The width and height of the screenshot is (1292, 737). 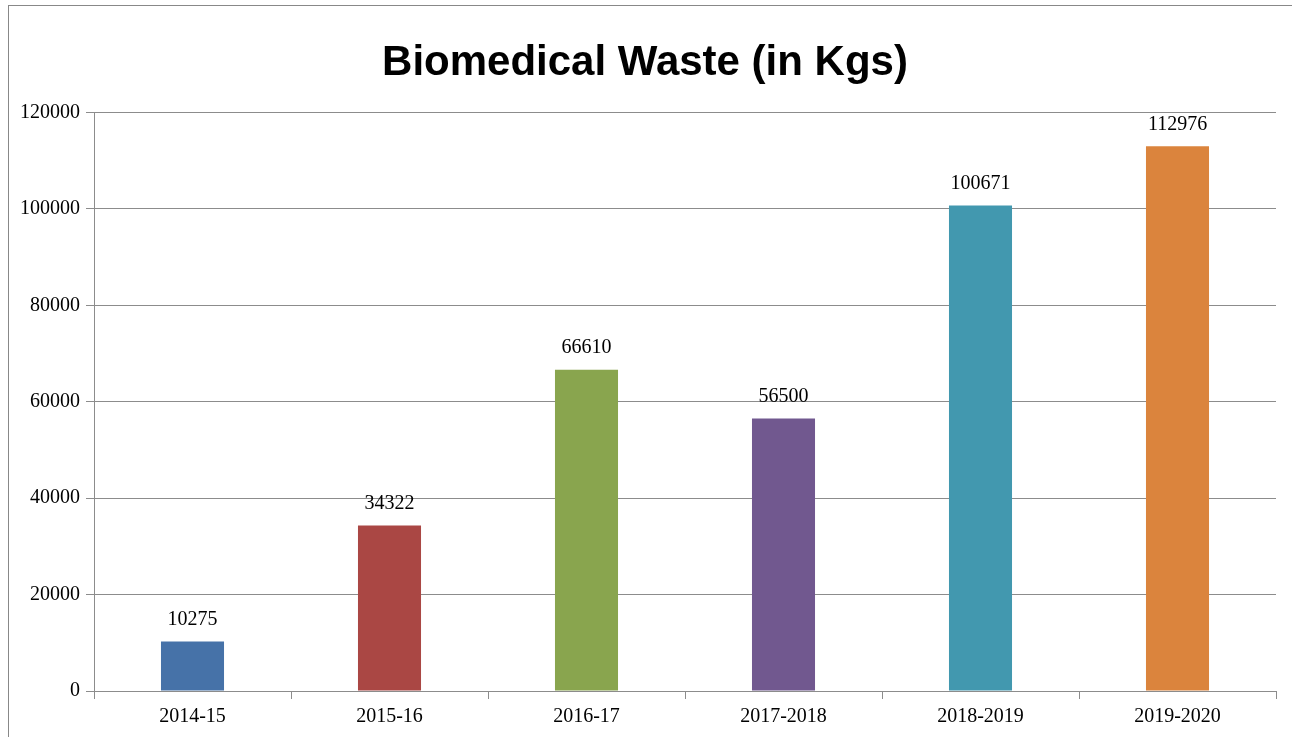 What do you see at coordinates (586, 346) in the screenshot?
I see `data-label: 66610` at bounding box center [586, 346].